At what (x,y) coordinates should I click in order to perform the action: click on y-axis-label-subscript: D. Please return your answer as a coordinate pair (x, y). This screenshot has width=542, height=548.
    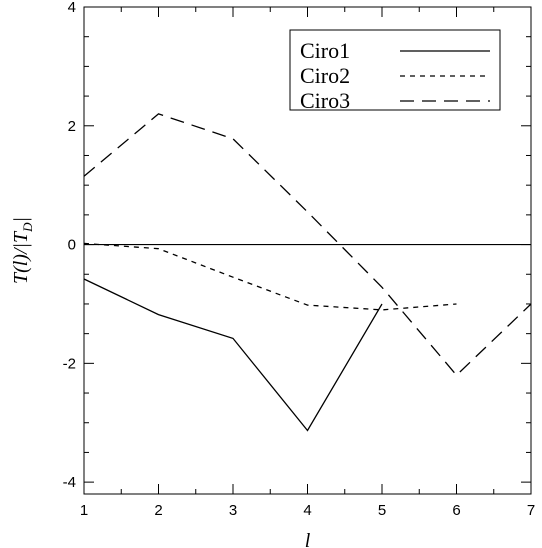
    Looking at the image, I should click on (27, 227).